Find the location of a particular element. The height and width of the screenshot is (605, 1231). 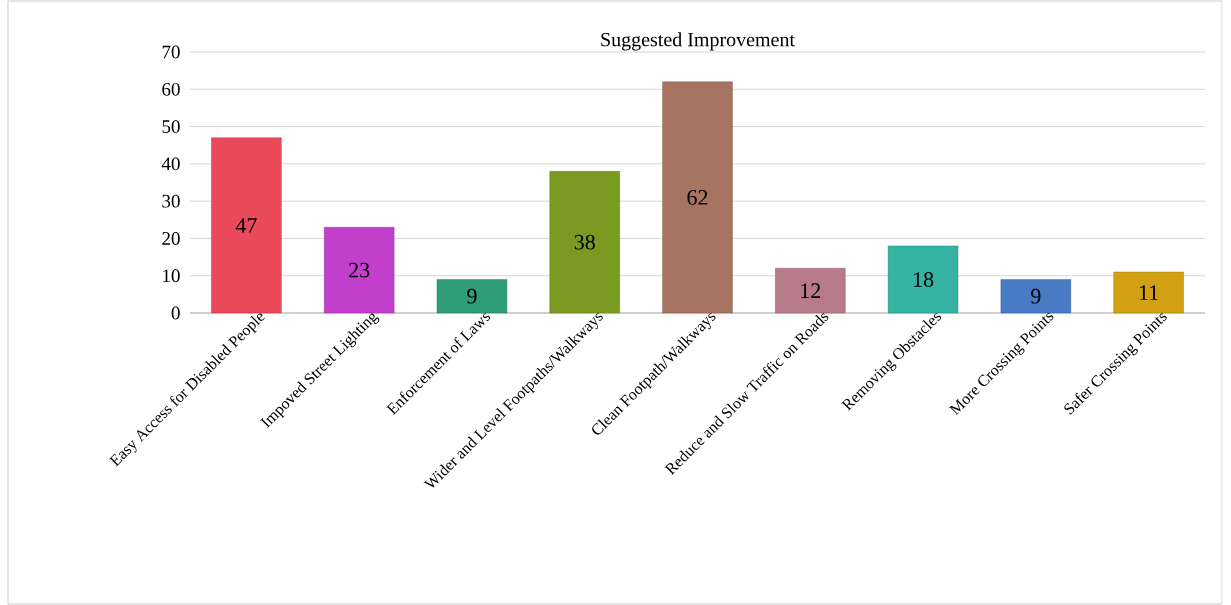

y-tick-label: 60 is located at coordinates (171, 89).